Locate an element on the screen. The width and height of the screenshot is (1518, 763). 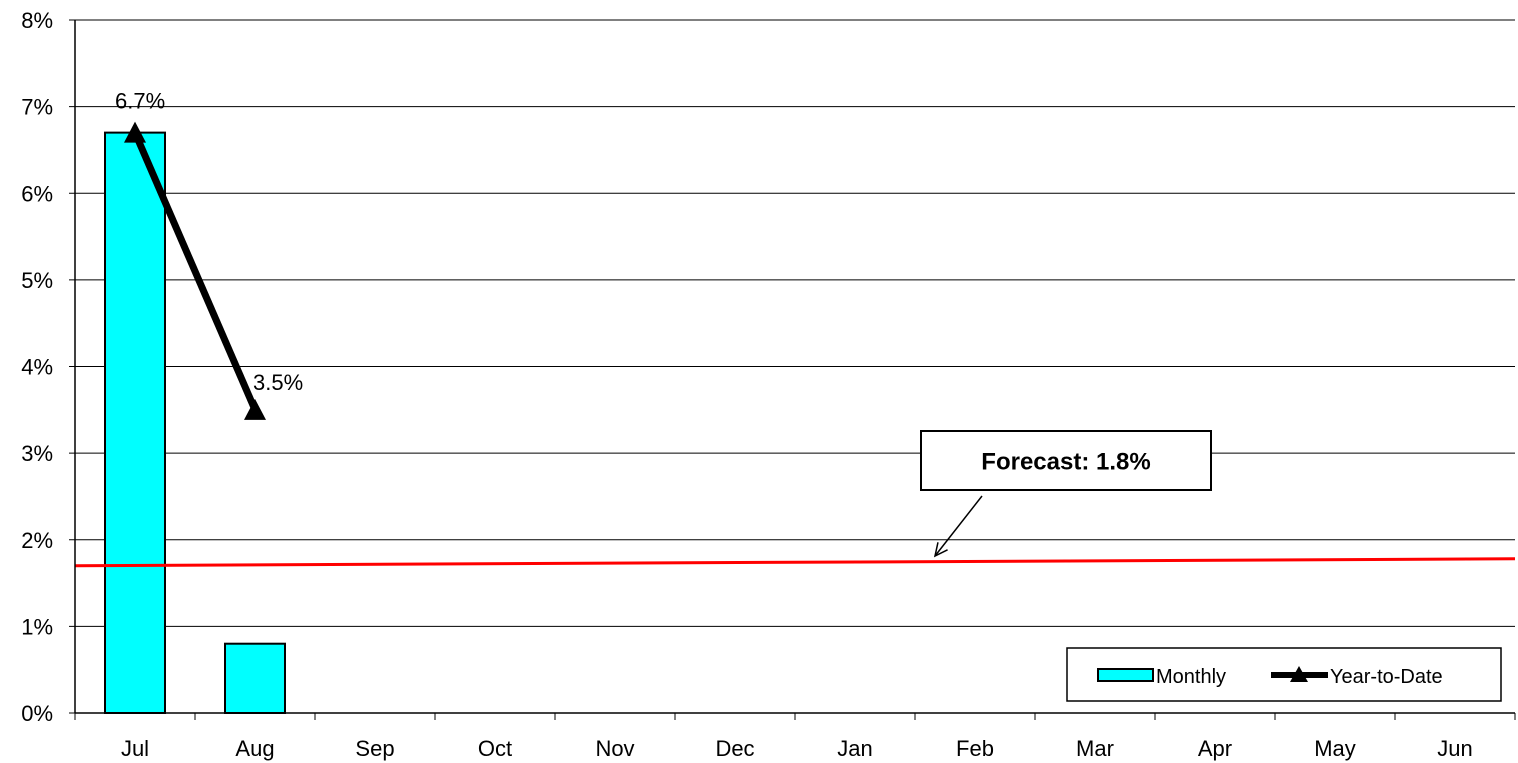
y-tick-label: 3% is located at coordinates (37, 453).